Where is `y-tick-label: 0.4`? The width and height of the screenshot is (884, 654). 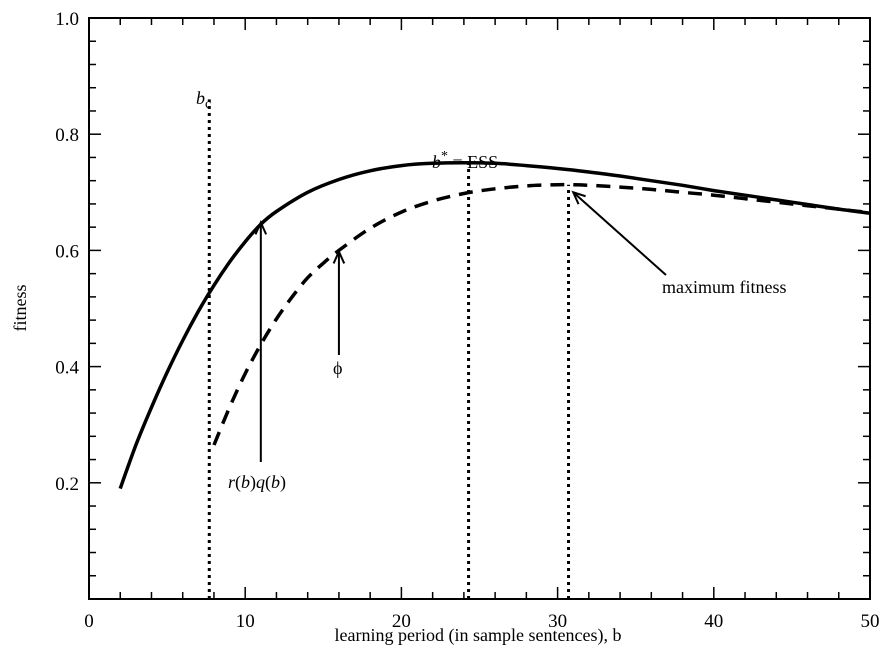
y-tick-label: 0.4 is located at coordinates (67, 368).